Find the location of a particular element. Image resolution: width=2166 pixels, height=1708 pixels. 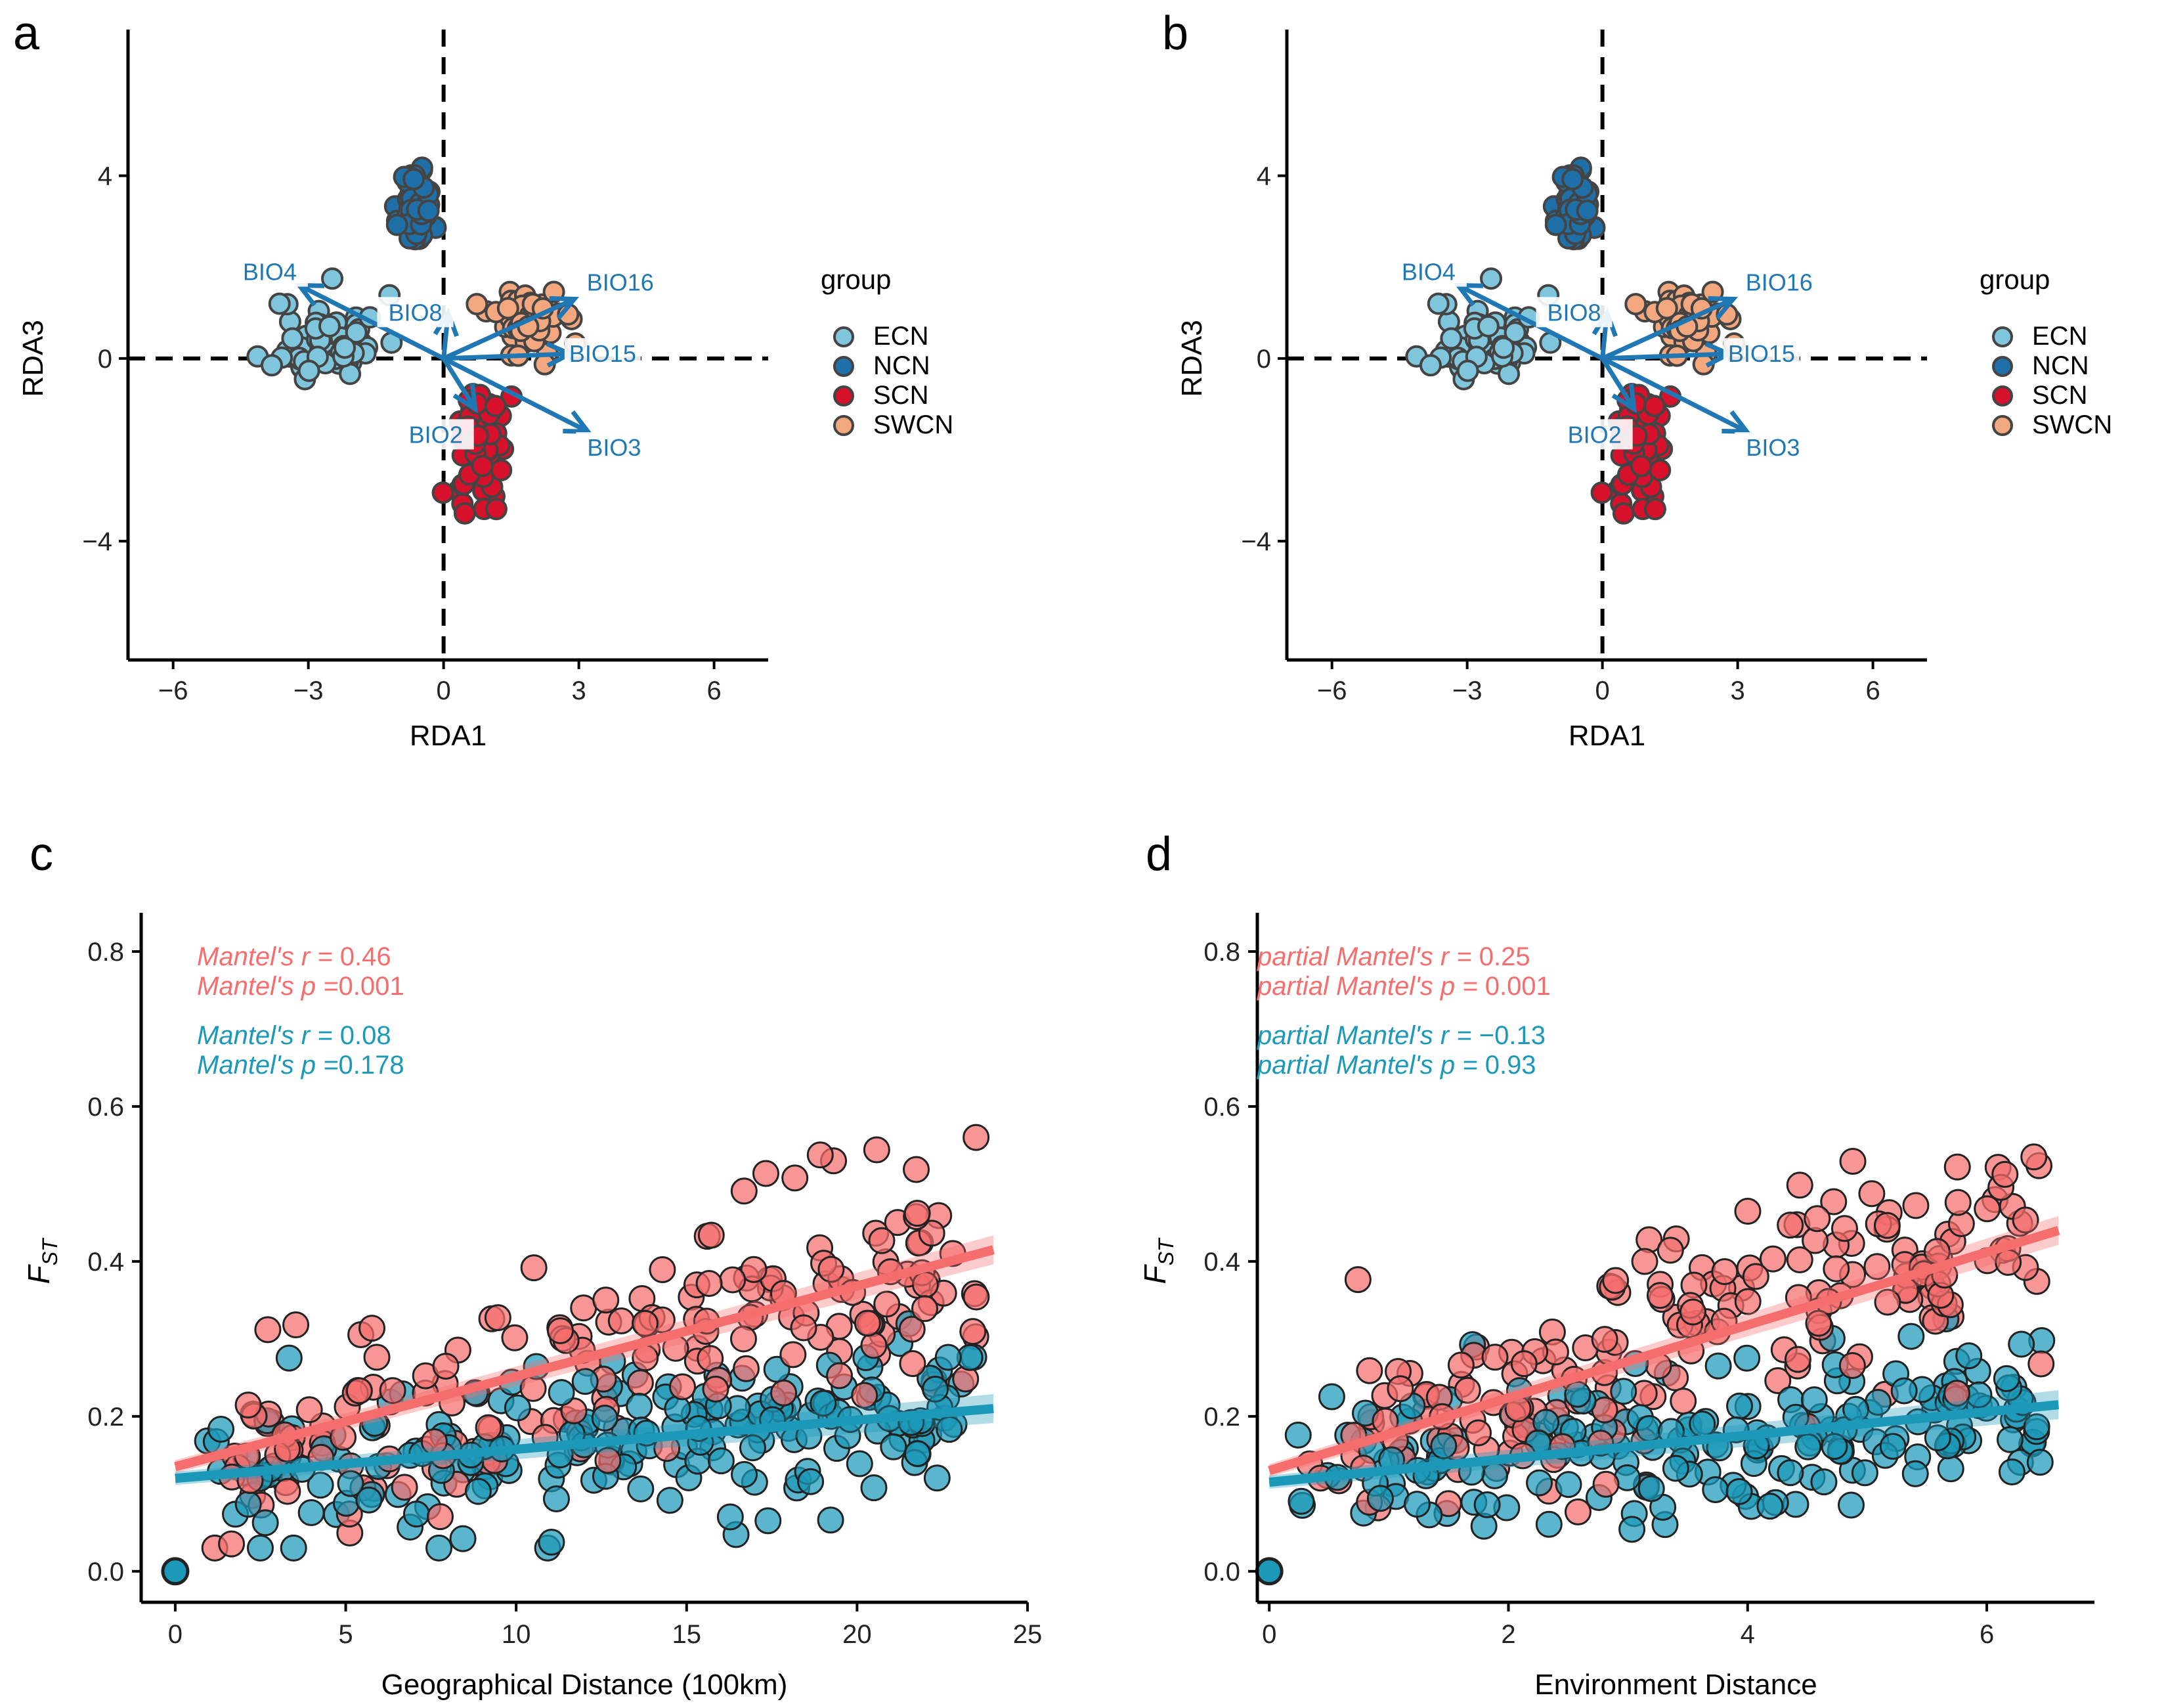

stat-annotation-red: partial Mantel's r = 0.25 is located at coordinates (1394, 956).